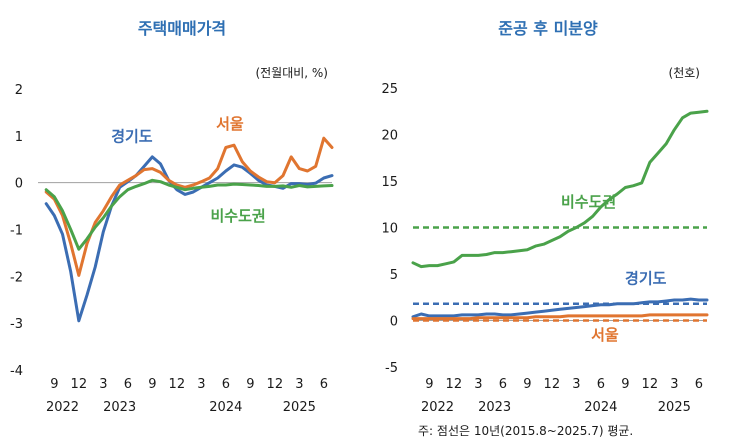  What do you see at coordinates (391, 368) in the screenshot?
I see `right-y-tick-label: -5` at bounding box center [391, 368].